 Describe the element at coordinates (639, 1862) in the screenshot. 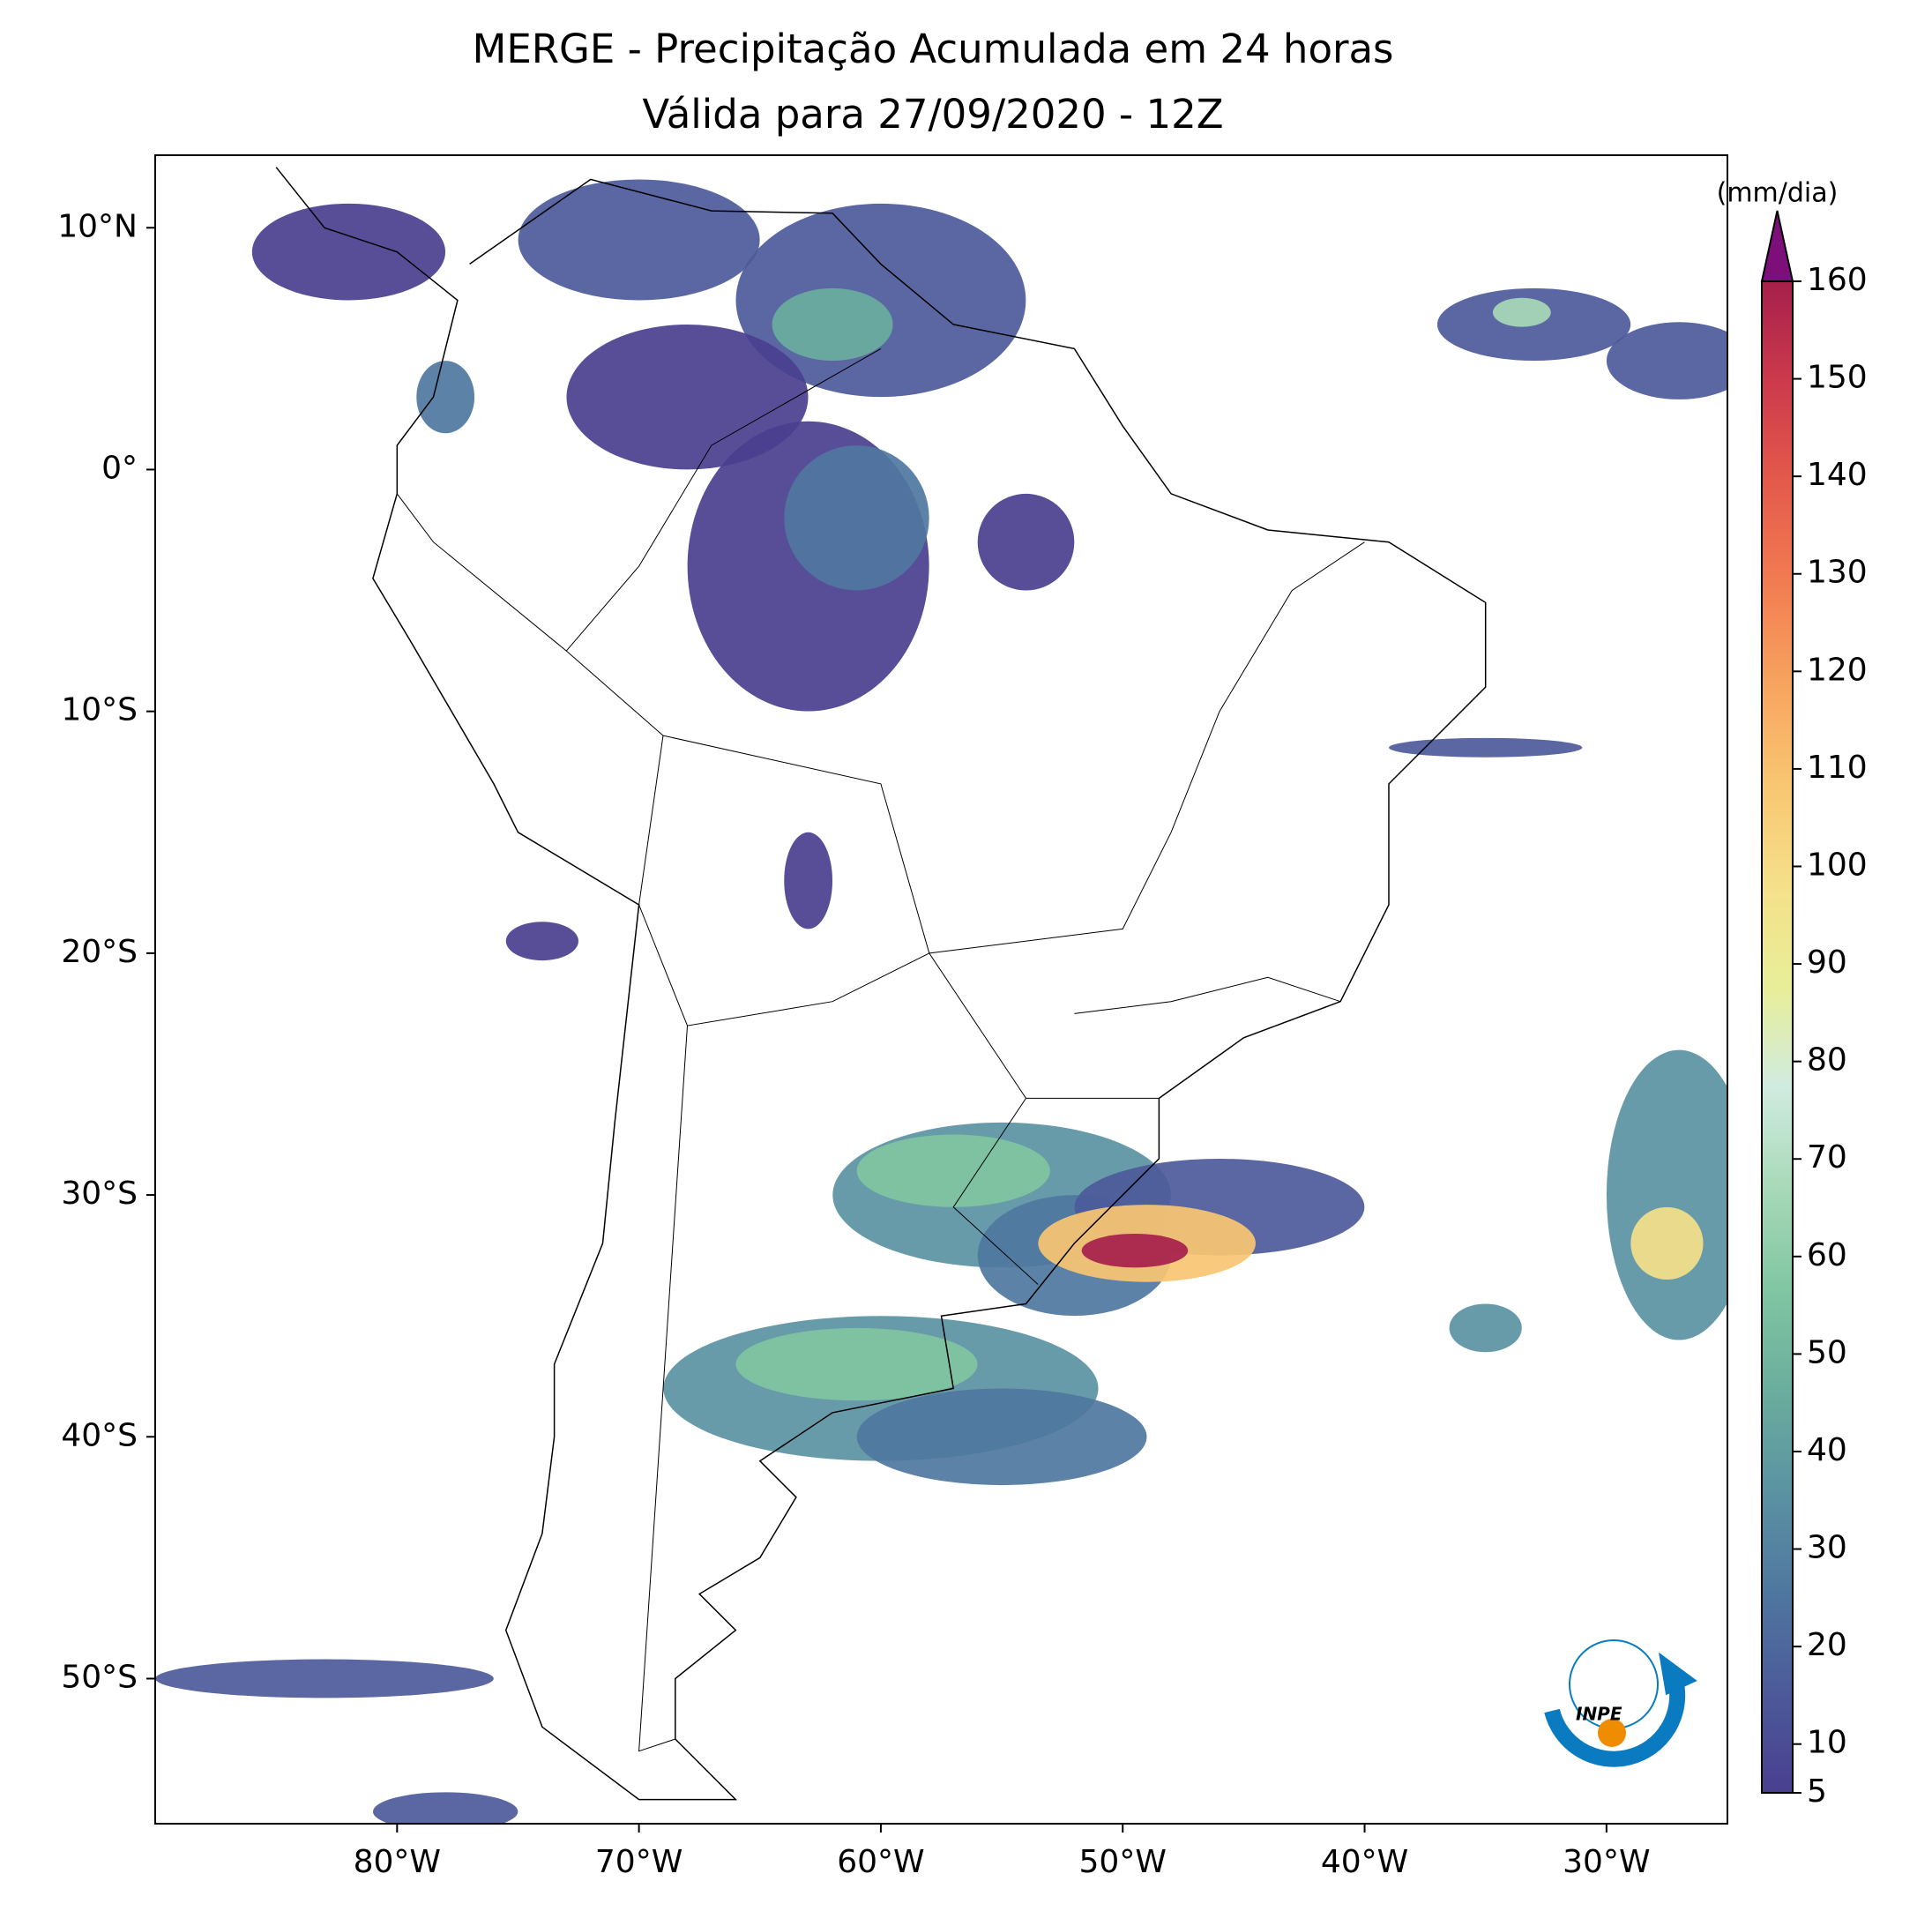

I see `x-tick-label: 70°W` at that location.